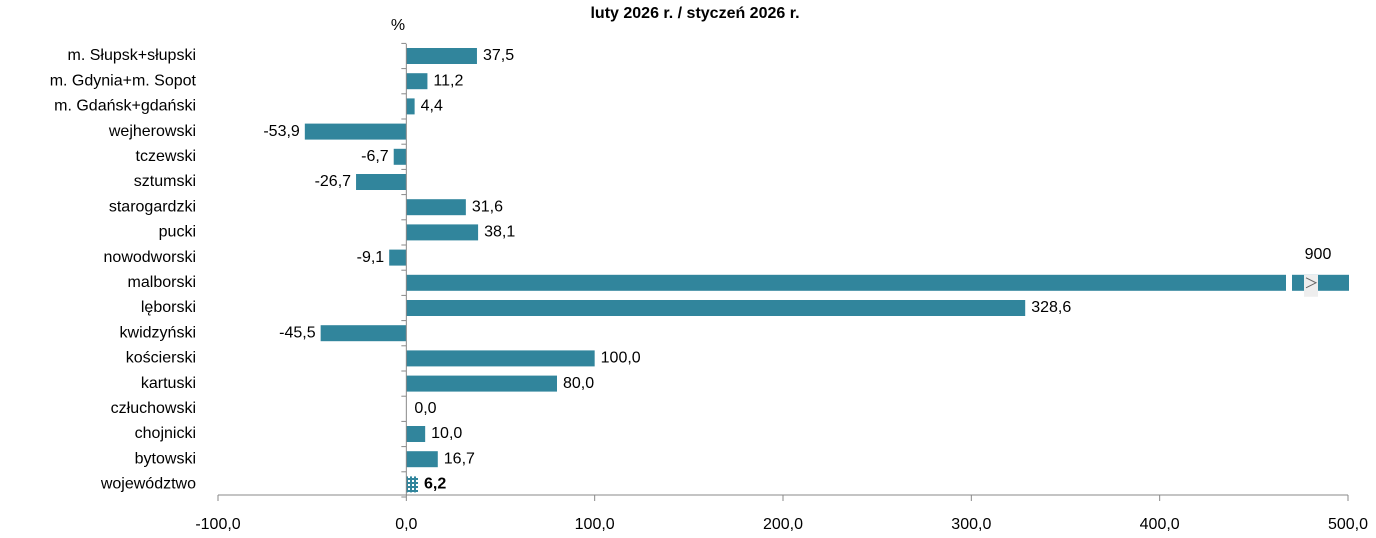 The height and width of the screenshot is (538, 1376). Describe the element at coordinates (371, 257) in the screenshot. I see `data-label: -9,1` at that location.